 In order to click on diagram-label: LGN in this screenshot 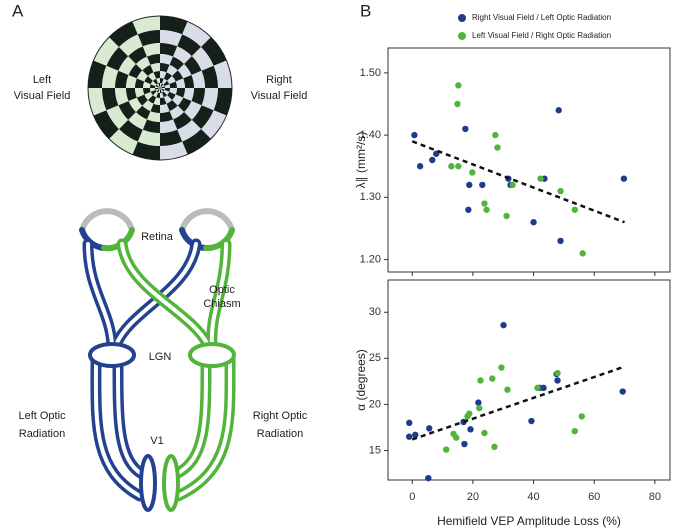, I will do `click(160, 357)`.